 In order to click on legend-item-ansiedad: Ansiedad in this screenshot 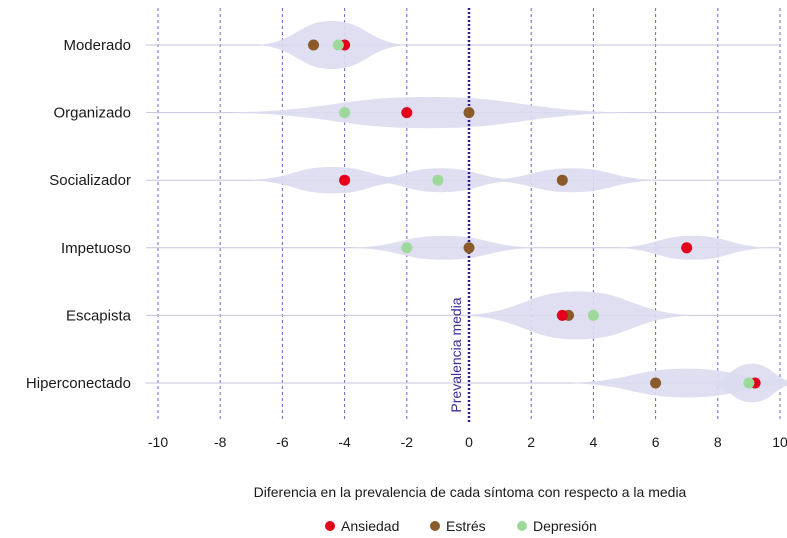, I will do `click(362, 526)`.